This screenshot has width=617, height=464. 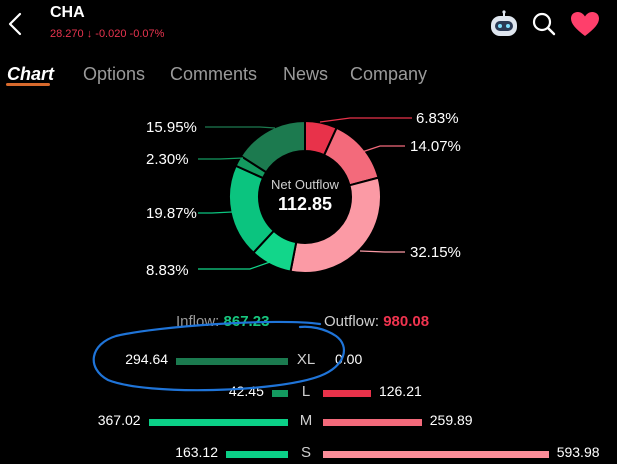 I want to click on leader-line-outflow-l, so click(x=383, y=149).